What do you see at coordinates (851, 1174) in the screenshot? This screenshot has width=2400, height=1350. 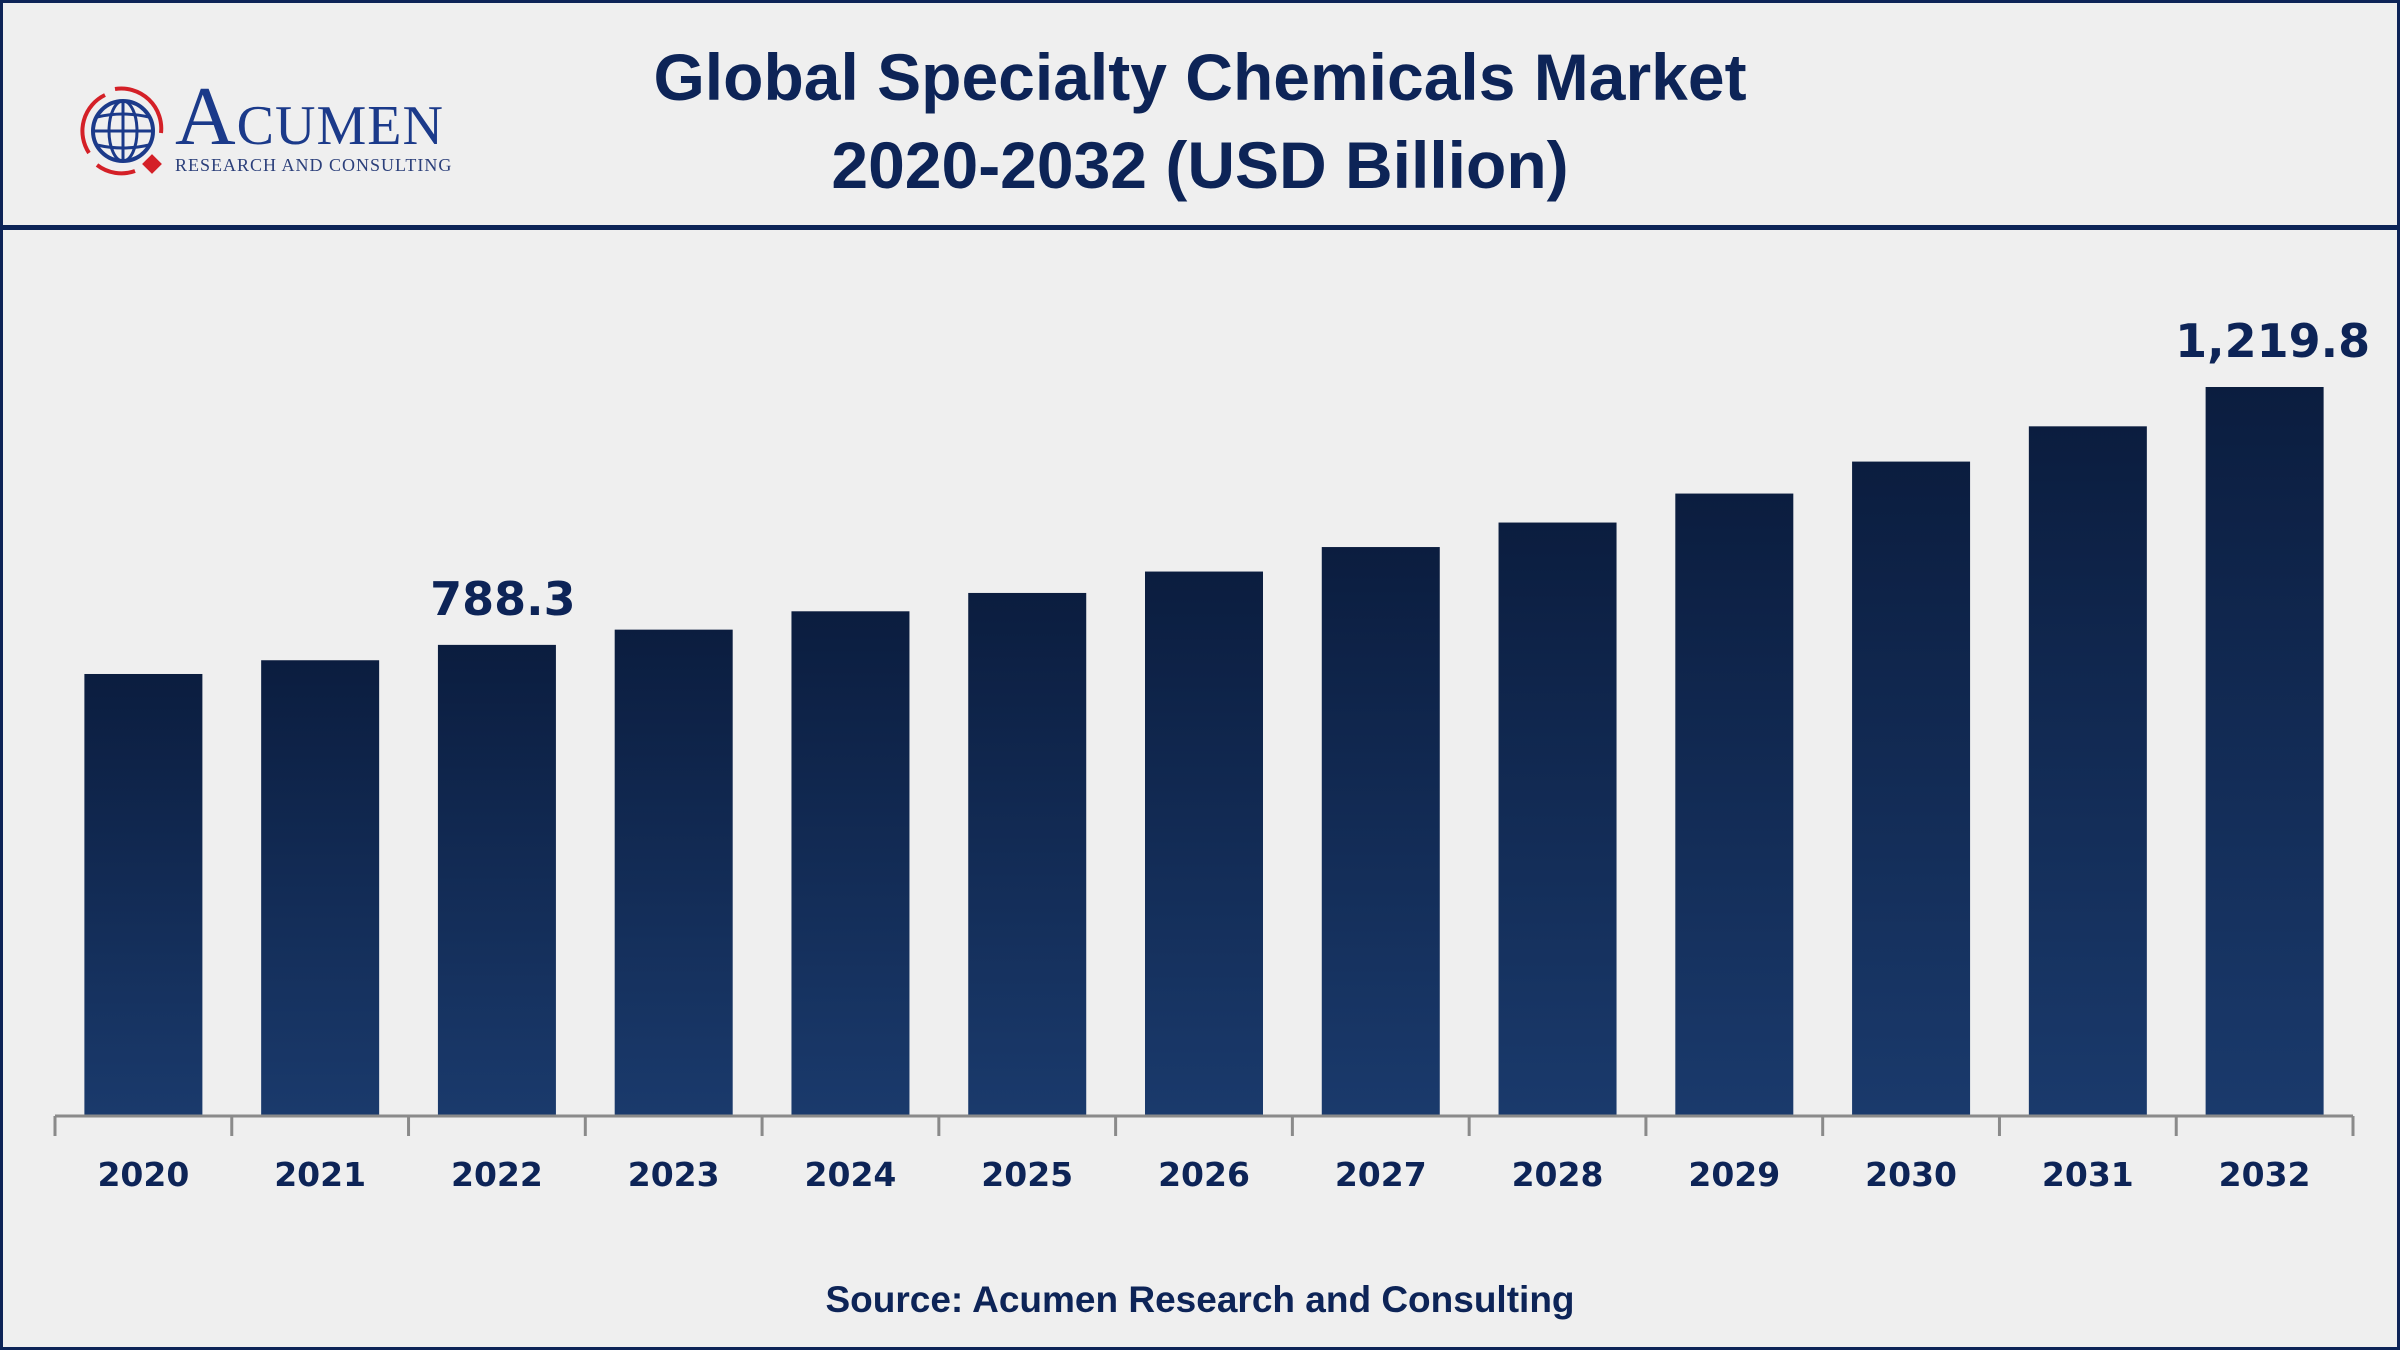 I see `x-tick-label: 2024` at bounding box center [851, 1174].